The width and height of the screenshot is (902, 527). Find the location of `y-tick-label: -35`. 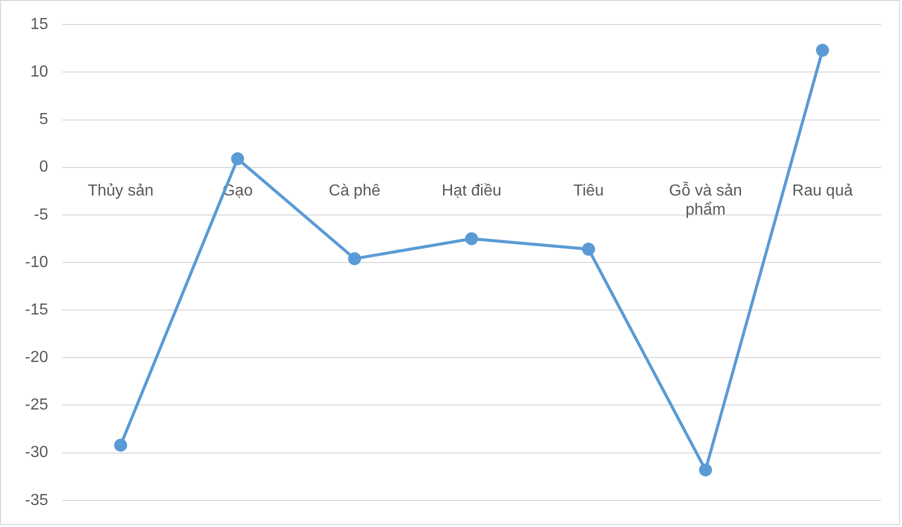

y-tick-label: -35 is located at coordinates (36, 500).